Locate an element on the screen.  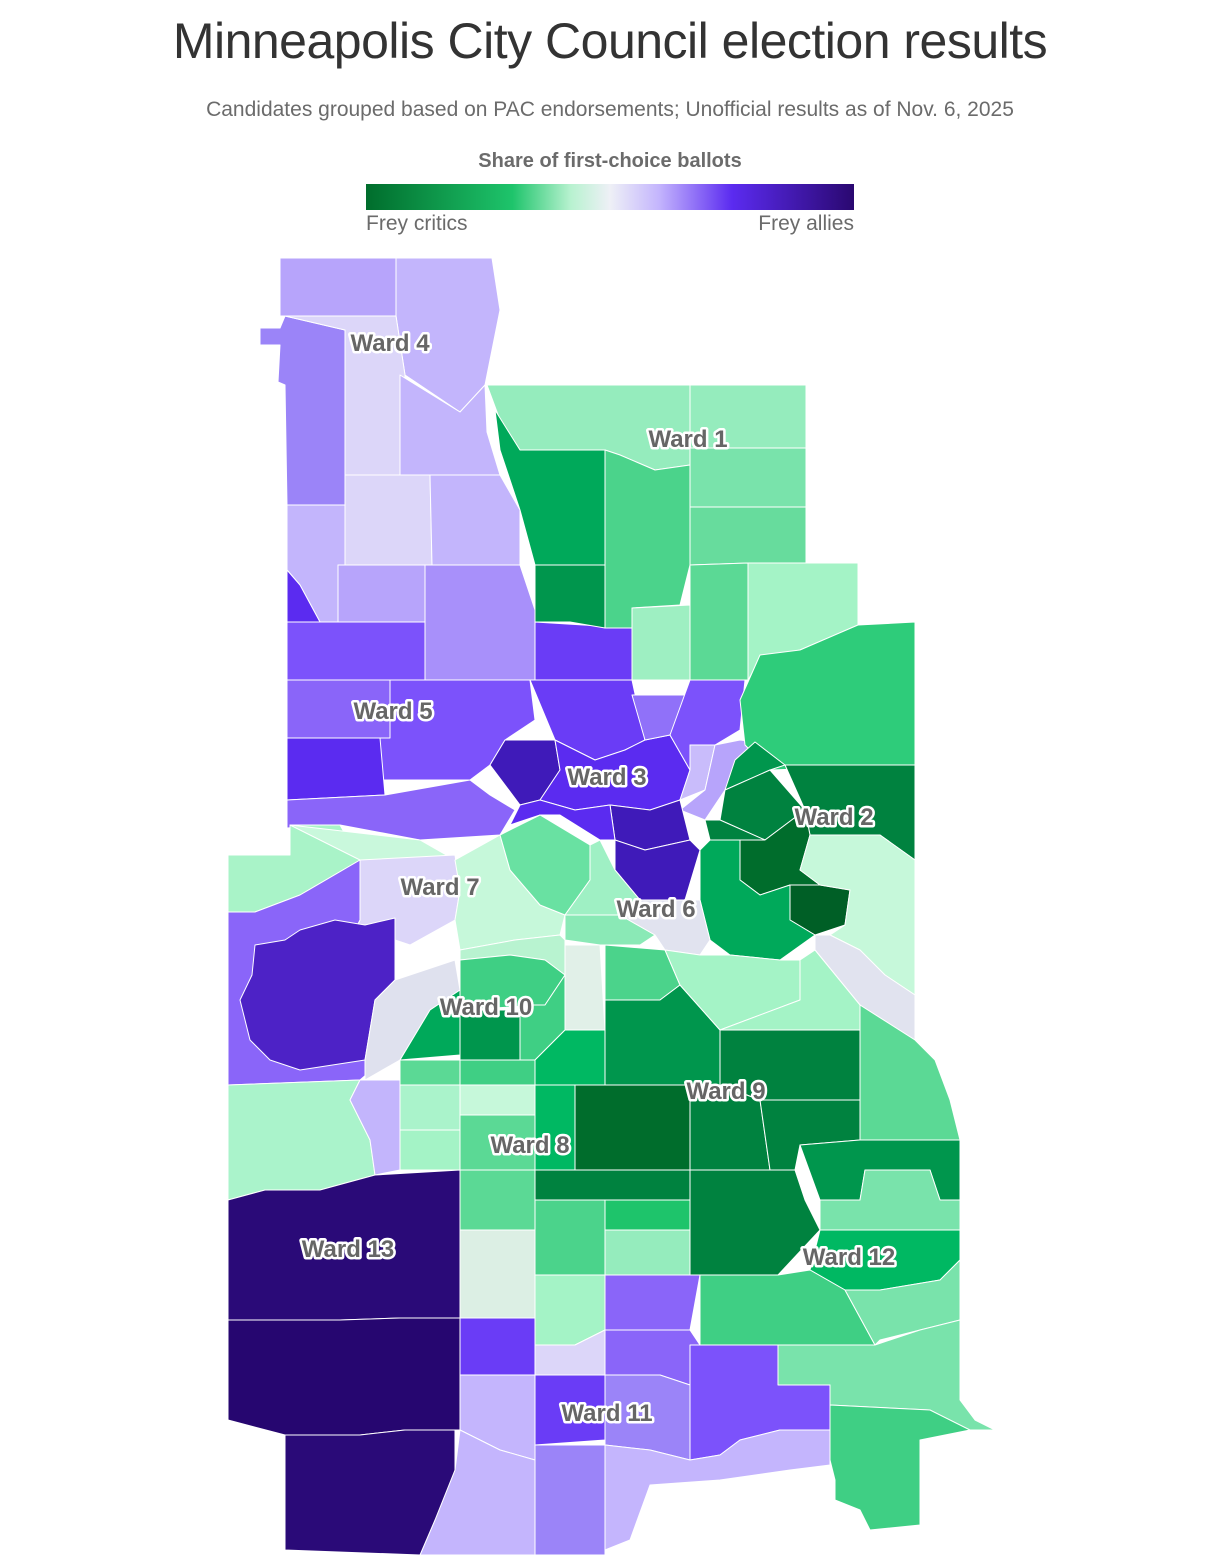
legend-low-label: Frey critics is located at coordinates (417, 223).